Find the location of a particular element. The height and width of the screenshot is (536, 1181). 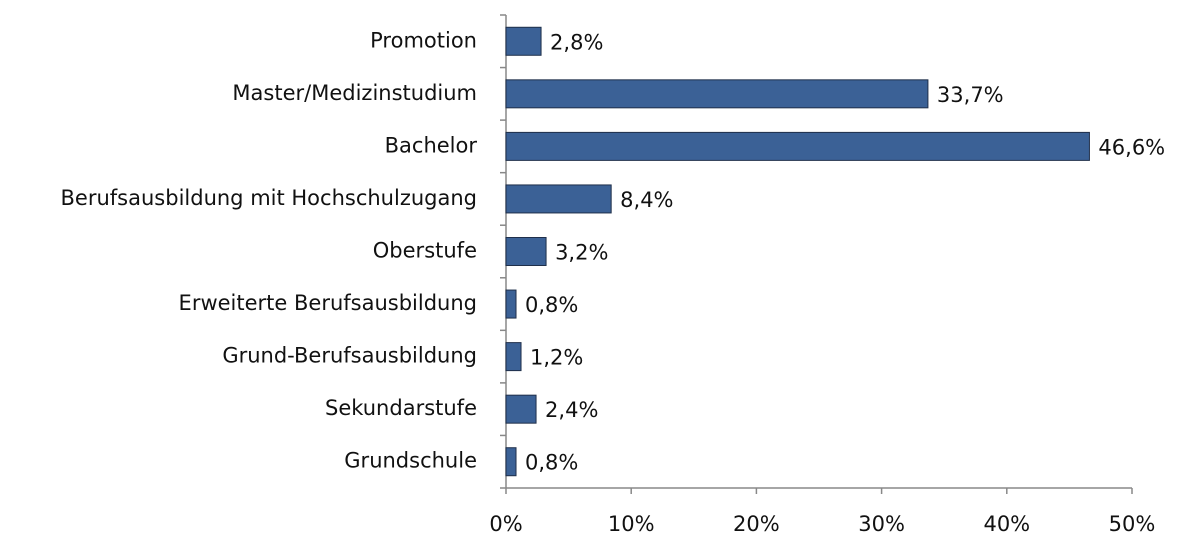

category-label: Grundschule is located at coordinates (410, 461).